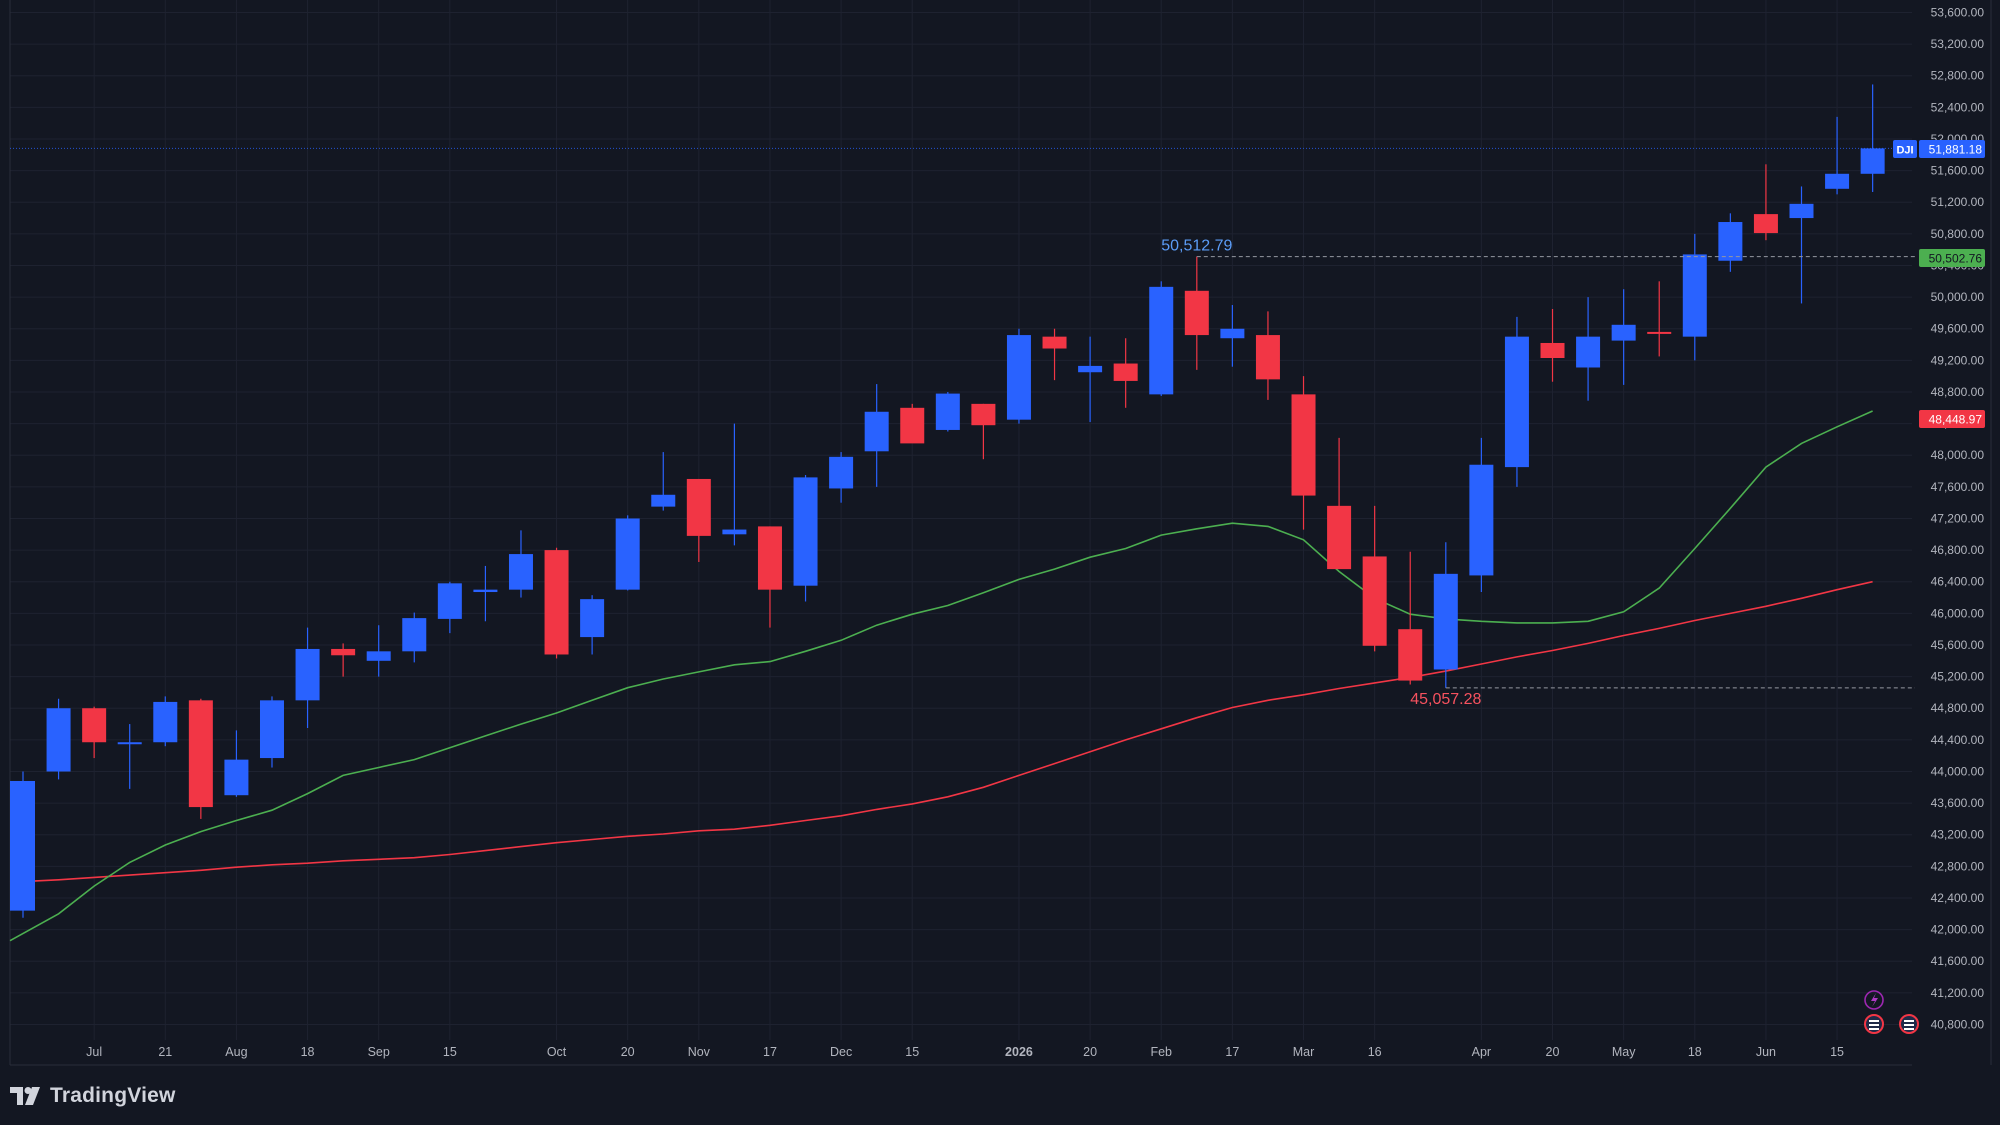  I want to click on time-tick-label: Aug, so click(236, 1052).